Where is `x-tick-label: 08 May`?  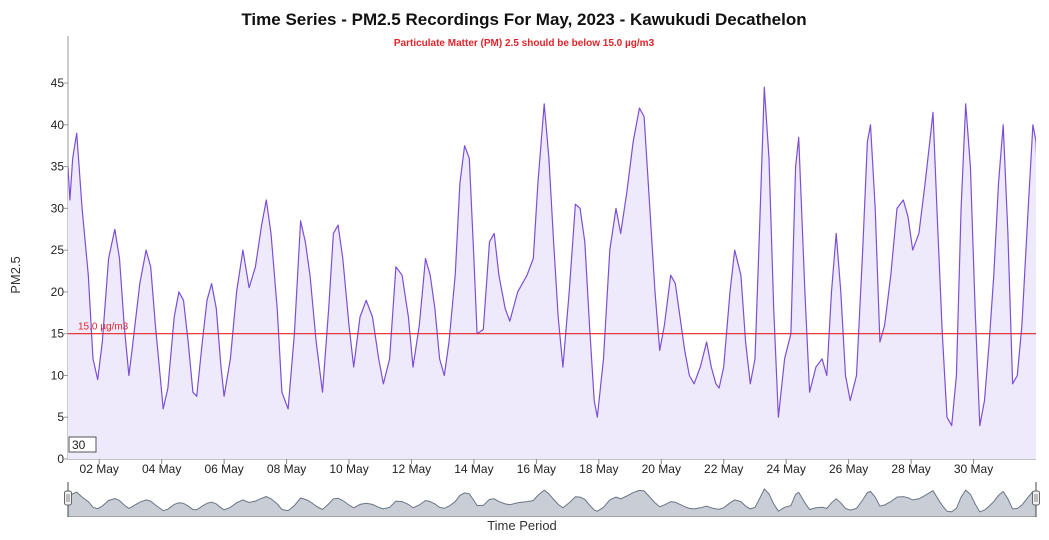
x-tick-label: 08 May is located at coordinates (286, 469).